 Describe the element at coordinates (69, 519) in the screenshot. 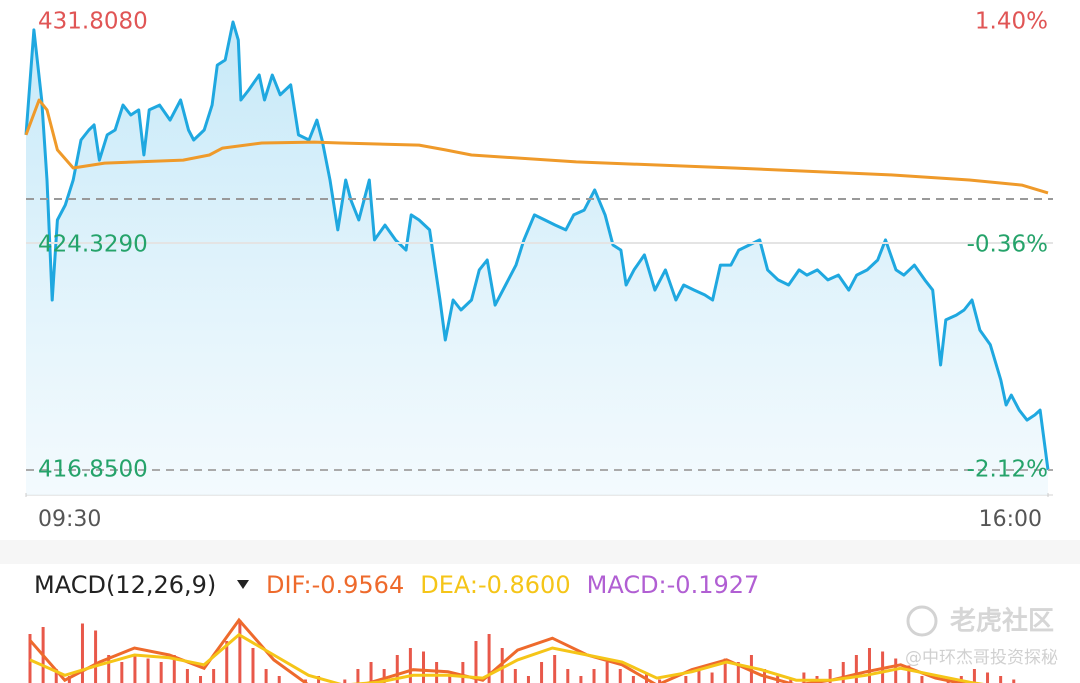

I see `x-tick-label: 09:30` at that location.